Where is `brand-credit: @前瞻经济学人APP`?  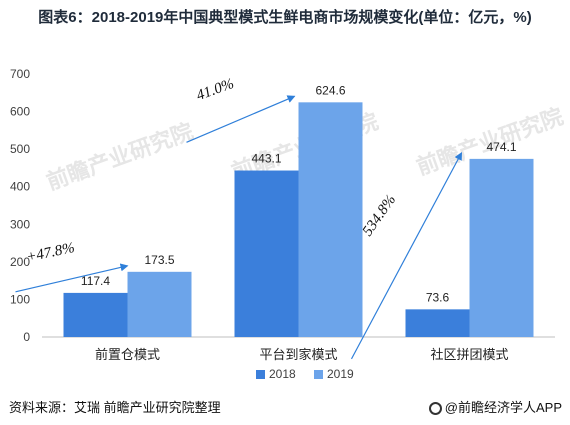 brand-credit: @前瞻经济学人APP is located at coordinates (495, 406).